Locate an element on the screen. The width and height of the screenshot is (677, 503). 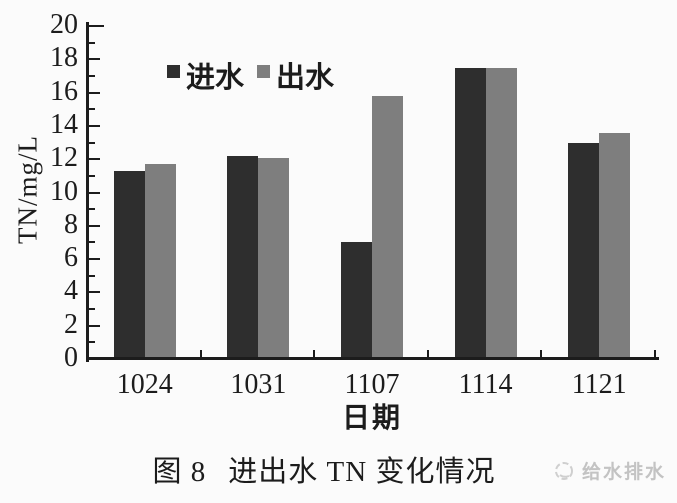
y-tick-label: 6 is located at coordinates (71, 258).